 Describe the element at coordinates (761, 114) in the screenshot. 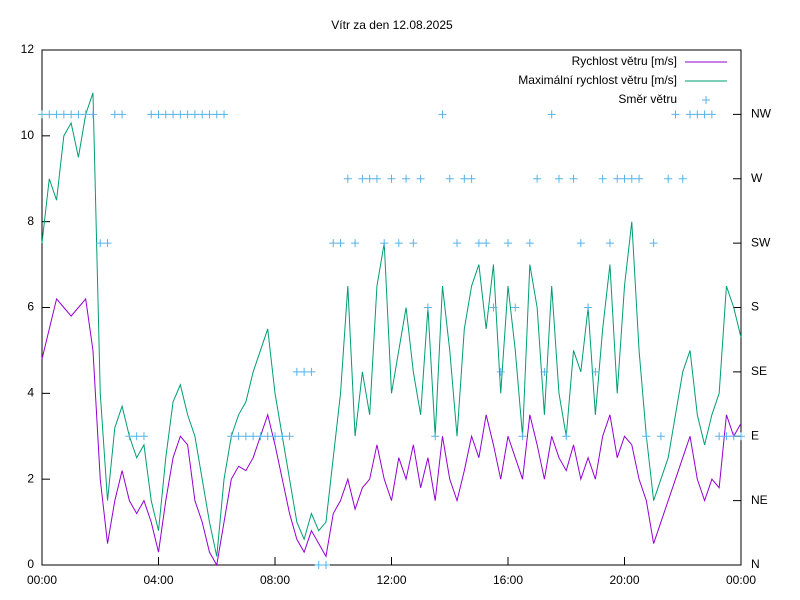

I see `y2-tick-label: NW` at that location.